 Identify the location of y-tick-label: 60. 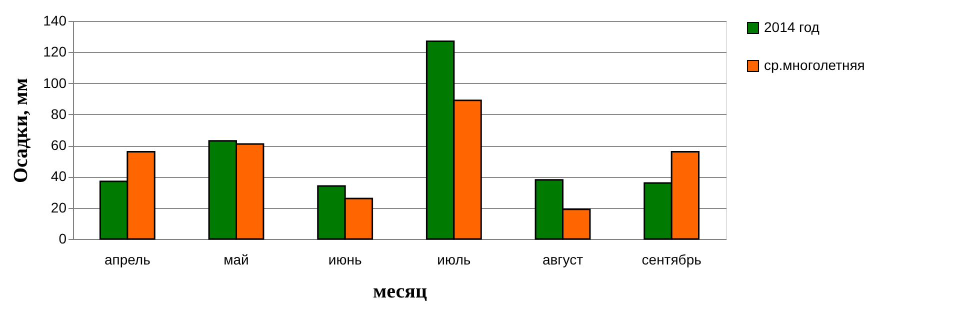
(58, 145).